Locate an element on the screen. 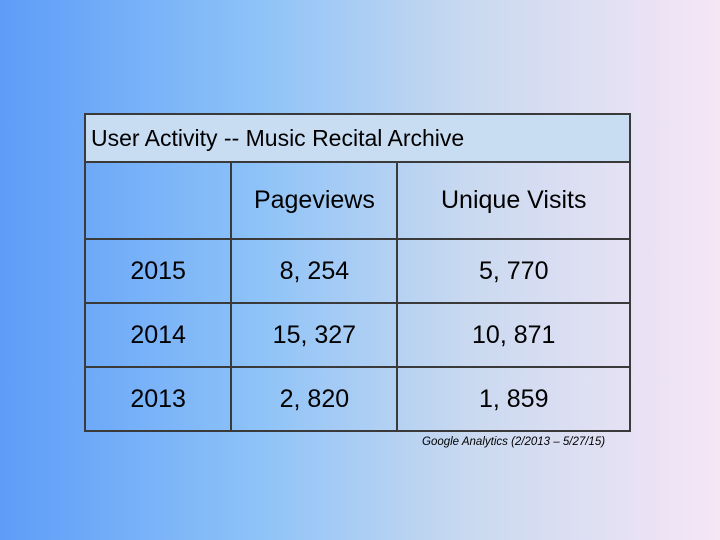 Image resolution: width=720 pixels, height=540 pixels. year-cell: 2013 is located at coordinates (158, 399).